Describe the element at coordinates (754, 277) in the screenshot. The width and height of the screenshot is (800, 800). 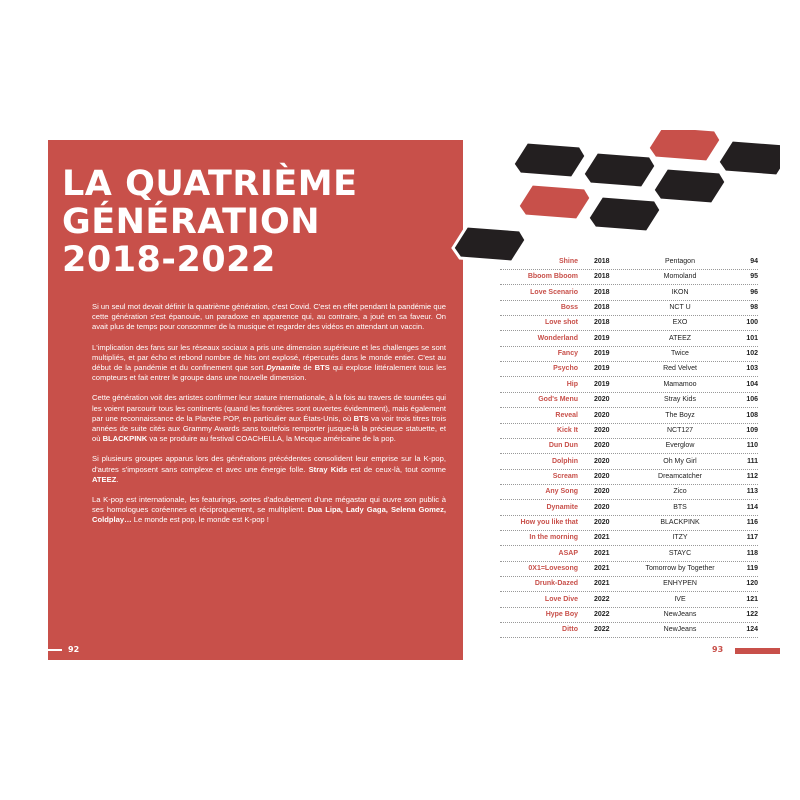
I see `page-ref: 95` at that location.